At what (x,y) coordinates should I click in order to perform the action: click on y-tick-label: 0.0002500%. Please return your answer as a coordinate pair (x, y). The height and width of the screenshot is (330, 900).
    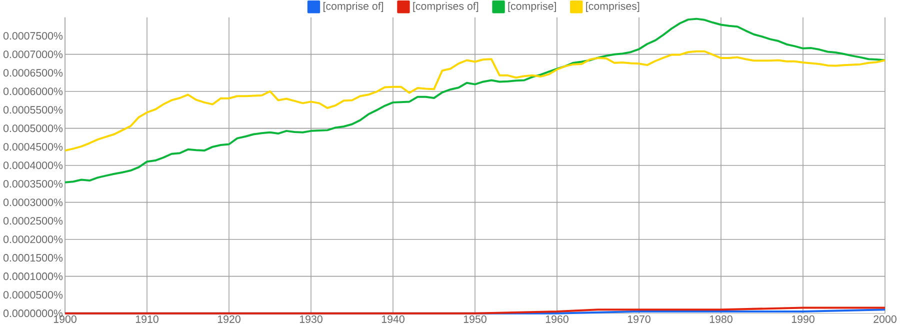
    Looking at the image, I should click on (33, 221).